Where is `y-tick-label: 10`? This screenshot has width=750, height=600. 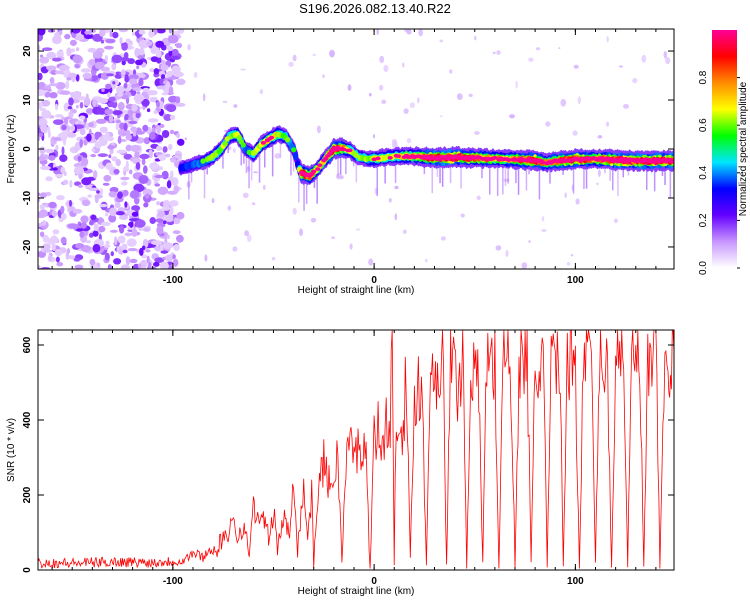
y-tick-label: 10 is located at coordinates (27, 100).